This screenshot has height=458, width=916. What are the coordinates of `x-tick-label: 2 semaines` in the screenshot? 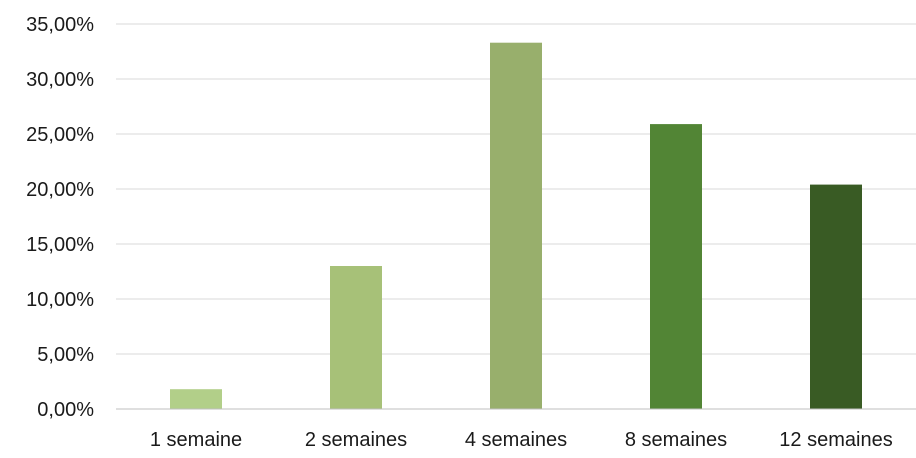 It's located at (356, 440).